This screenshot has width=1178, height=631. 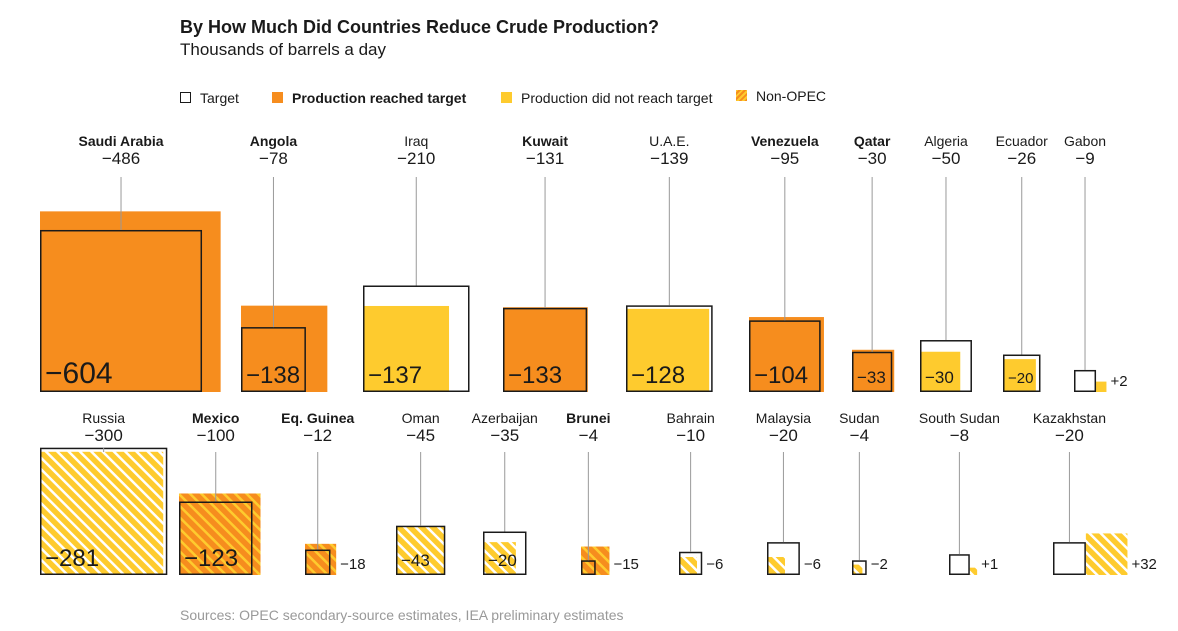 I want to click on actual-square-south-sudan, so click(x=973, y=571).